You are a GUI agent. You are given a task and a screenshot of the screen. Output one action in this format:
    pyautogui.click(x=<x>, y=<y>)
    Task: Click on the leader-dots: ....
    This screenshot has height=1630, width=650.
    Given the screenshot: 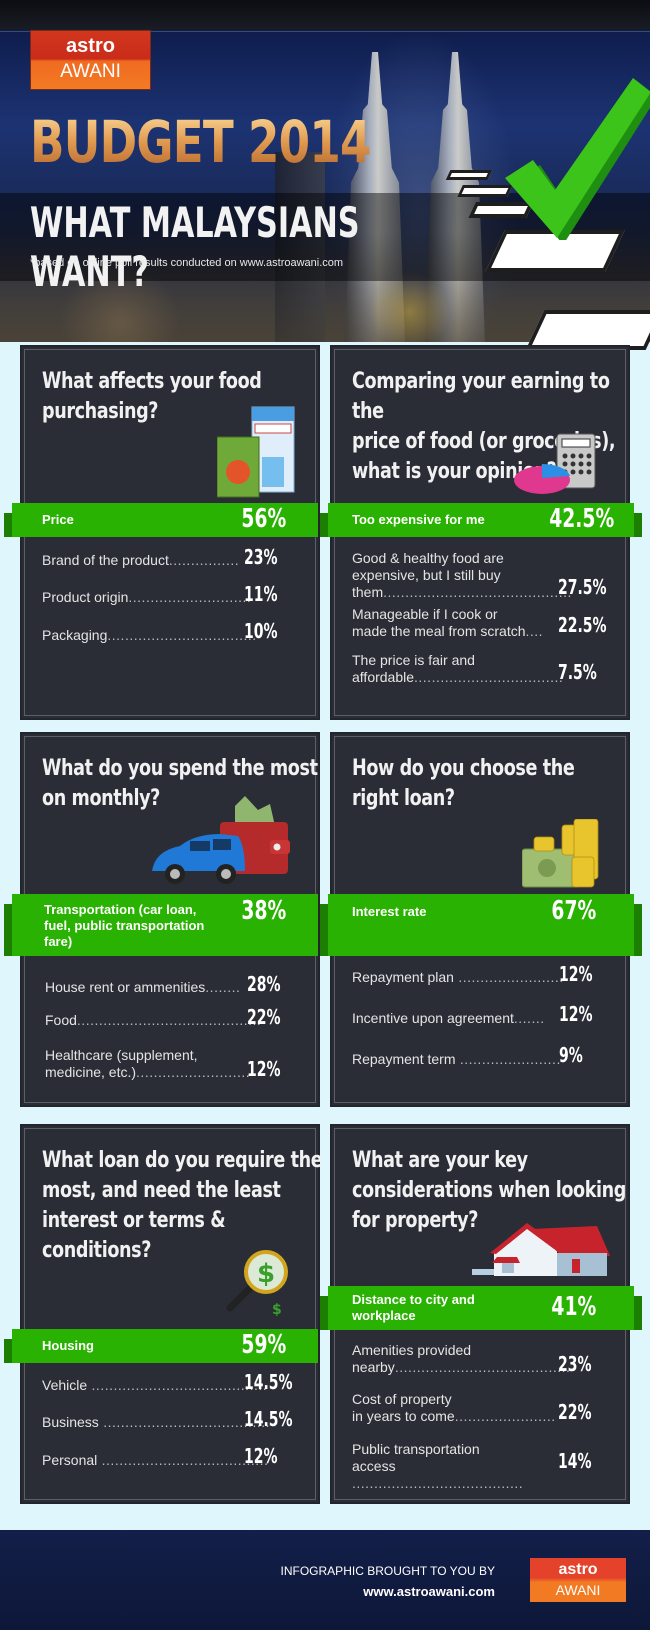 What is the action you would take?
    pyautogui.click(x=534, y=631)
    